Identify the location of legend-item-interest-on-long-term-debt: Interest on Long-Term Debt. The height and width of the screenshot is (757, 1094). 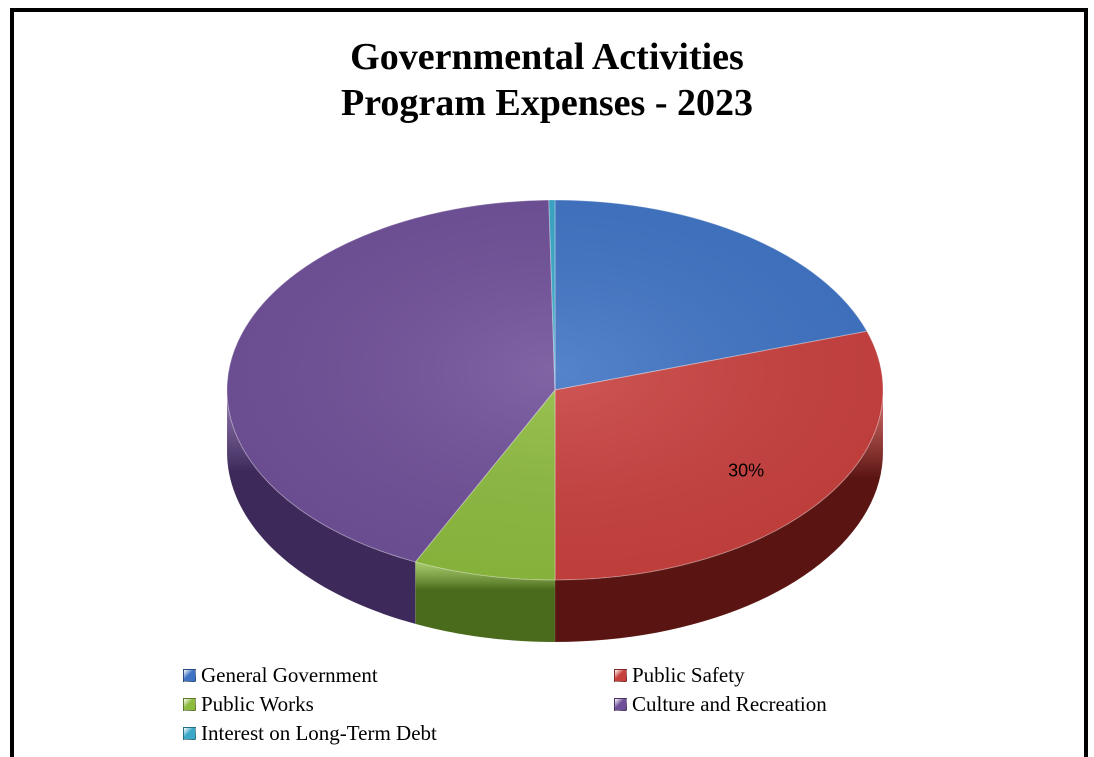
(398, 733).